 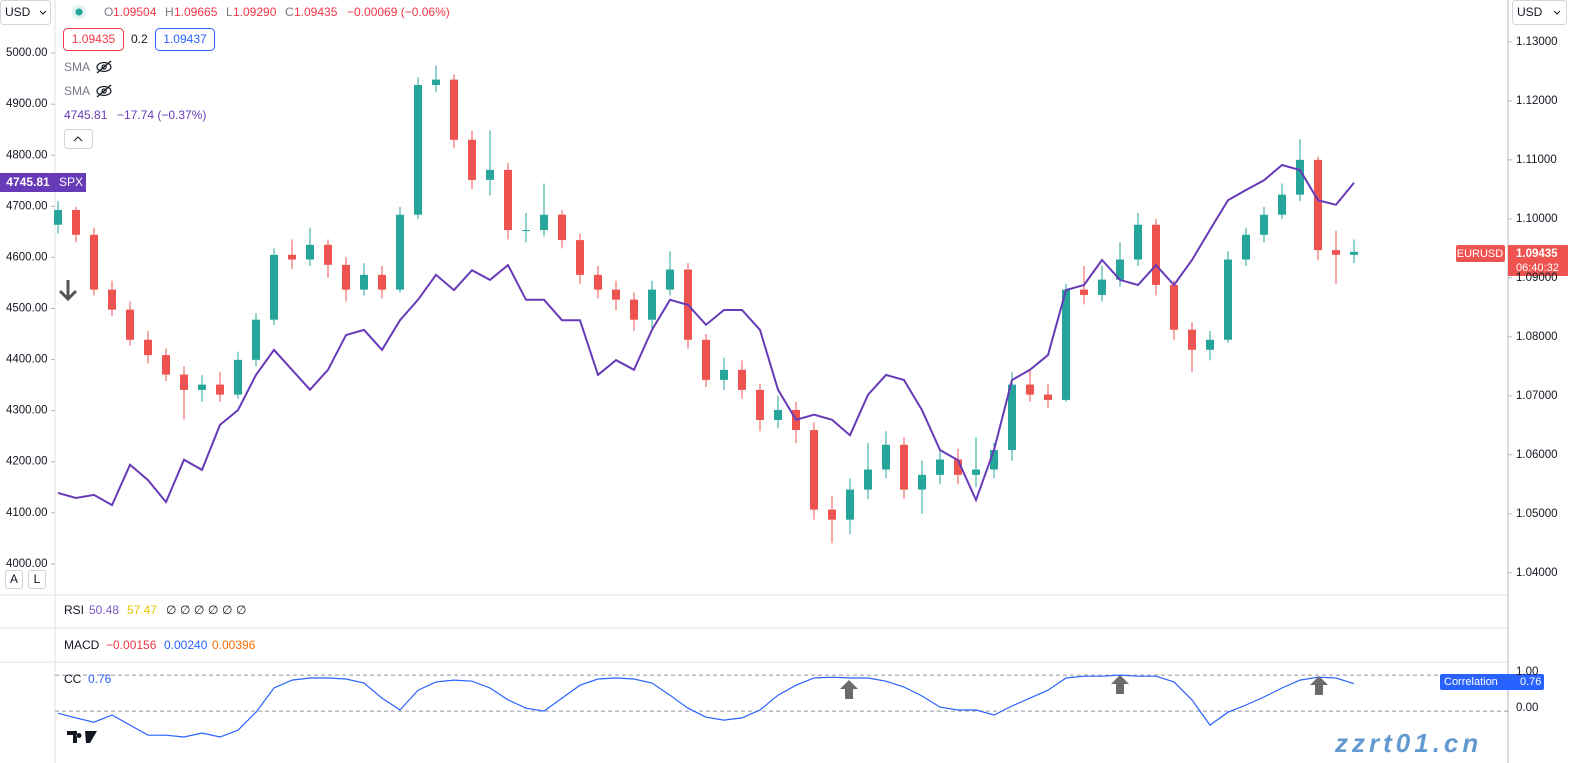 I want to click on spx-name: SPX, so click(x=71, y=182).